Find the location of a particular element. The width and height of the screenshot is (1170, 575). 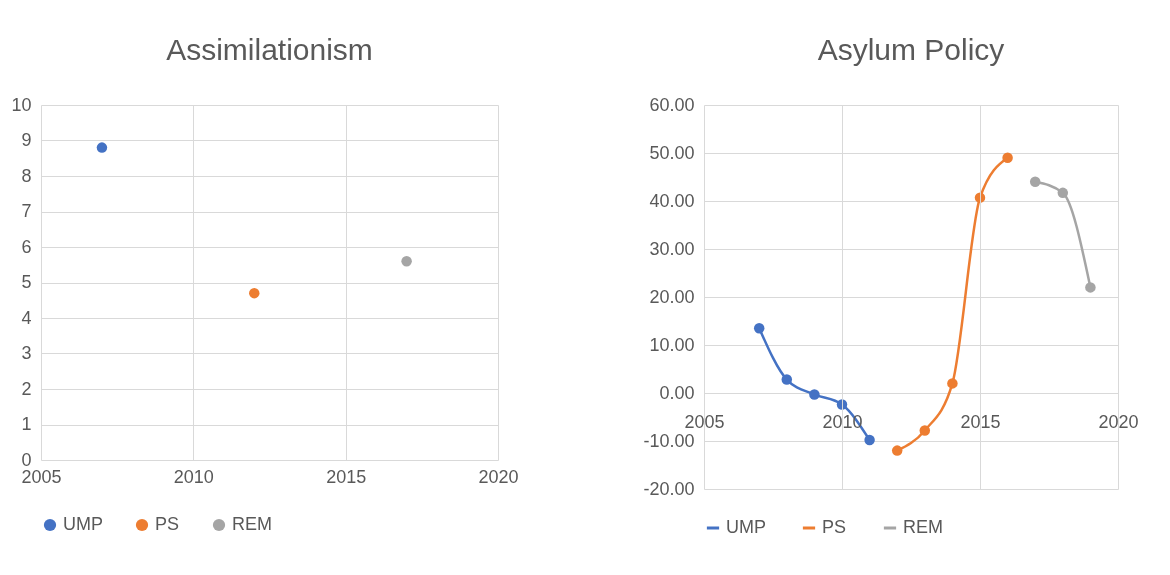

chart-title: Assimilationism is located at coordinates (269, 49).